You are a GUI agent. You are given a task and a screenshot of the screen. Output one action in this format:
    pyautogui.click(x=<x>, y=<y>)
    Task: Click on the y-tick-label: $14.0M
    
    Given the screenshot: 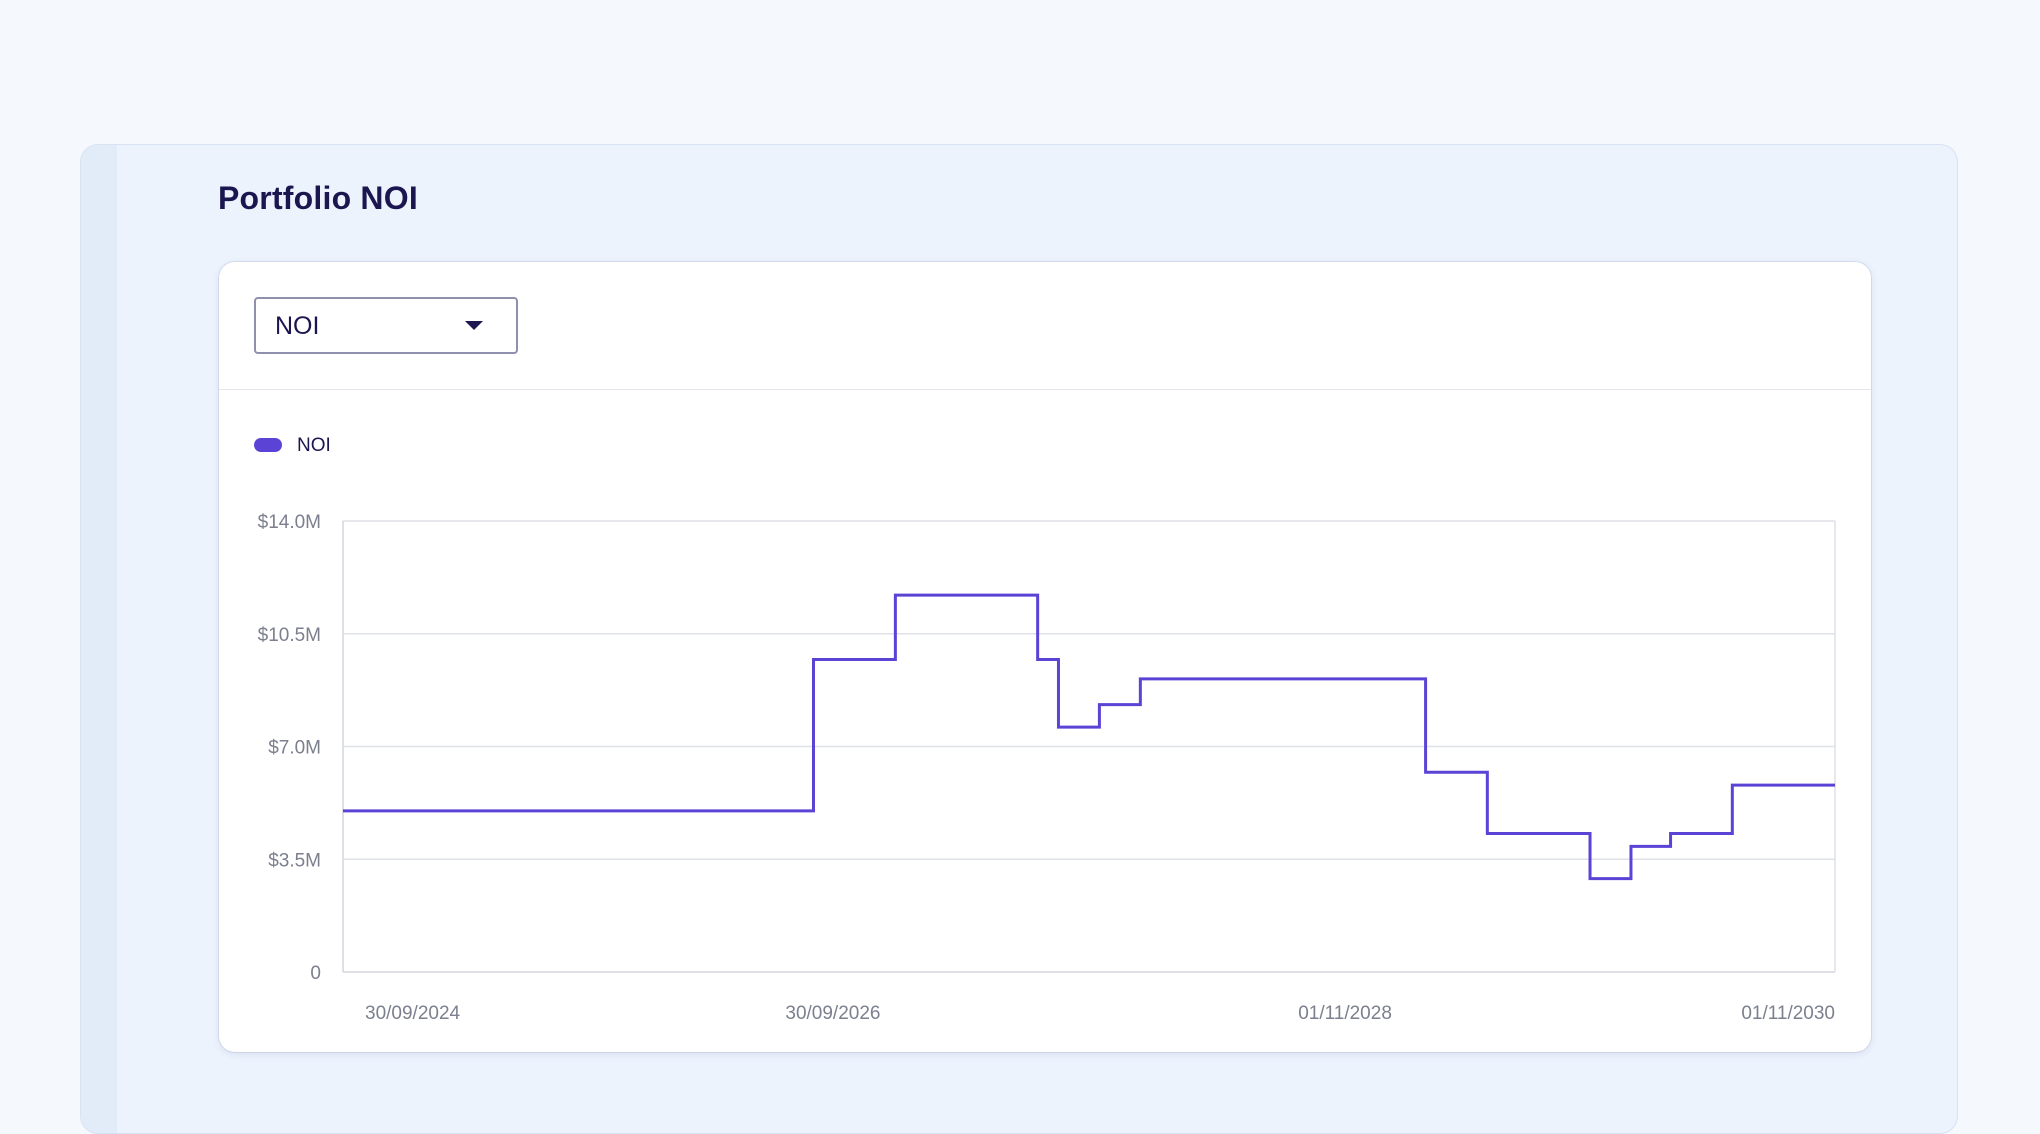 What is the action you would take?
    pyautogui.click(x=289, y=522)
    